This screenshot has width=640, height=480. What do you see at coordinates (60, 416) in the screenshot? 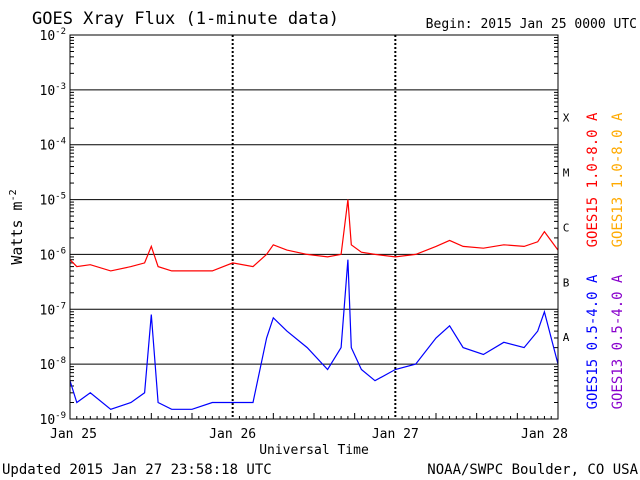
I see `y-tick-exponent: -9` at bounding box center [60, 416].